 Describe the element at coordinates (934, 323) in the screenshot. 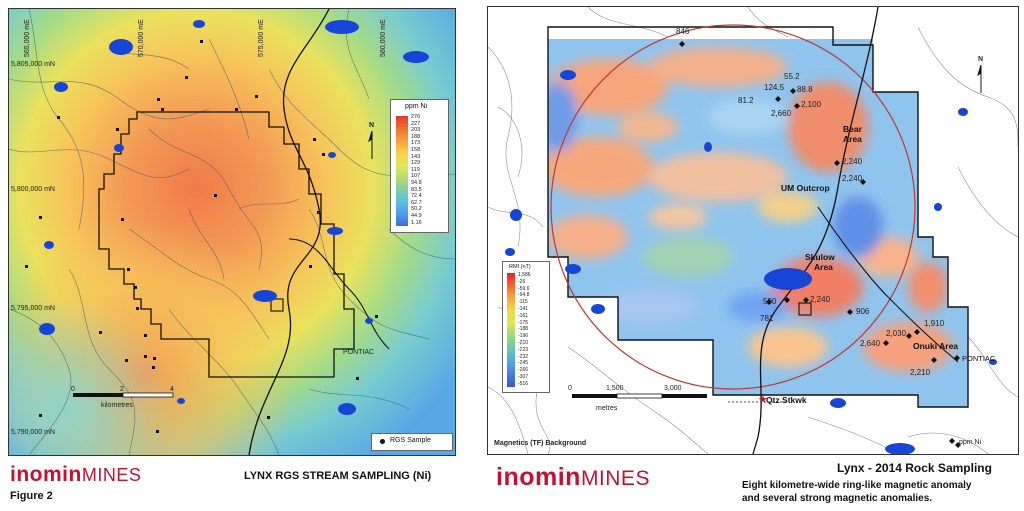

I see `svg-text: 1,910` at that location.